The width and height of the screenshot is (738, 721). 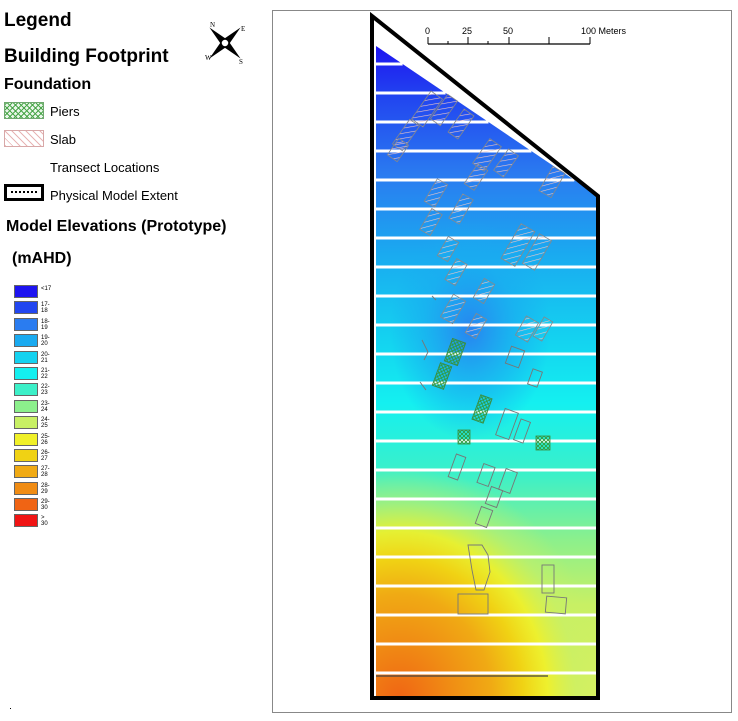 What do you see at coordinates (45, 341) in the screenshot?
I see `elevation-bin-label: 19-20` at bounding box center [45, 341].